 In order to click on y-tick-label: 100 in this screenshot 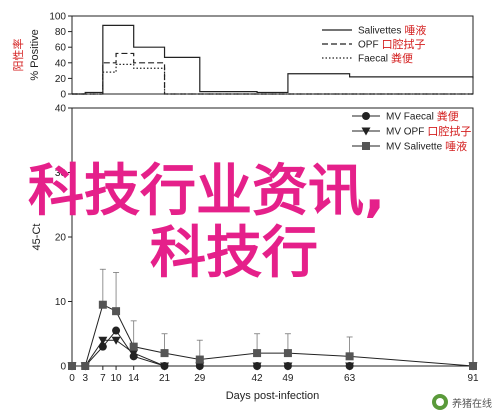, I will do `click(57, 17)`.